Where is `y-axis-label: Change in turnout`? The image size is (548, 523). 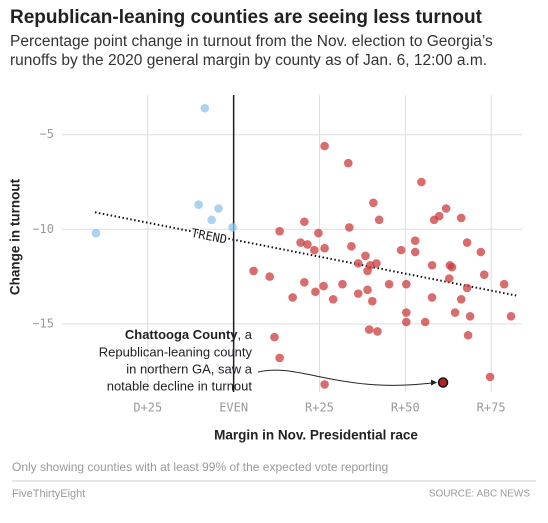
y-axis-label: Change in turnout is located at coordinates (15, 236).